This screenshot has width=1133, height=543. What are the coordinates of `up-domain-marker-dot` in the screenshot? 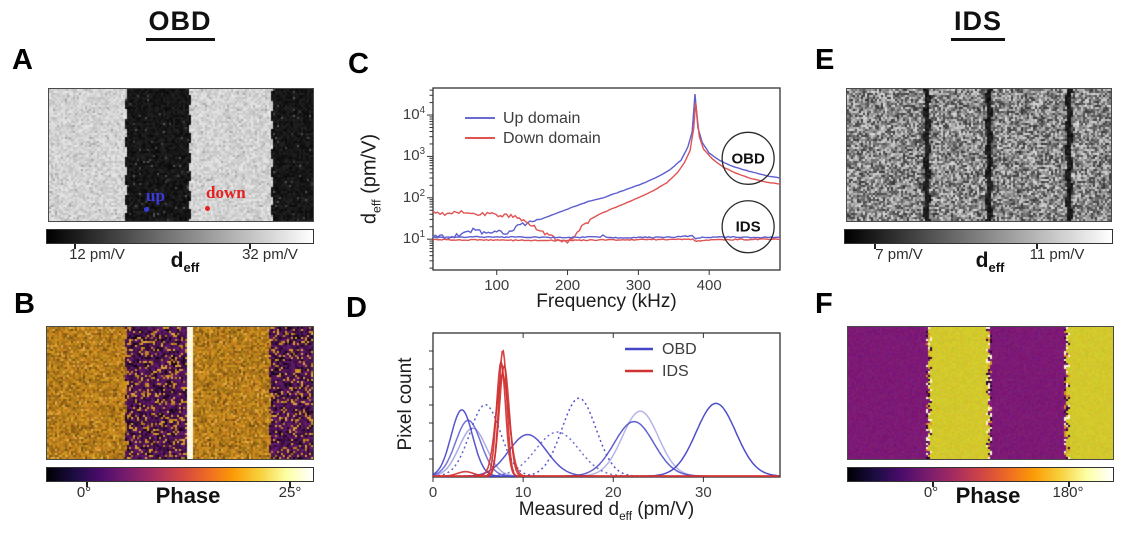 It's located at (146, 209).